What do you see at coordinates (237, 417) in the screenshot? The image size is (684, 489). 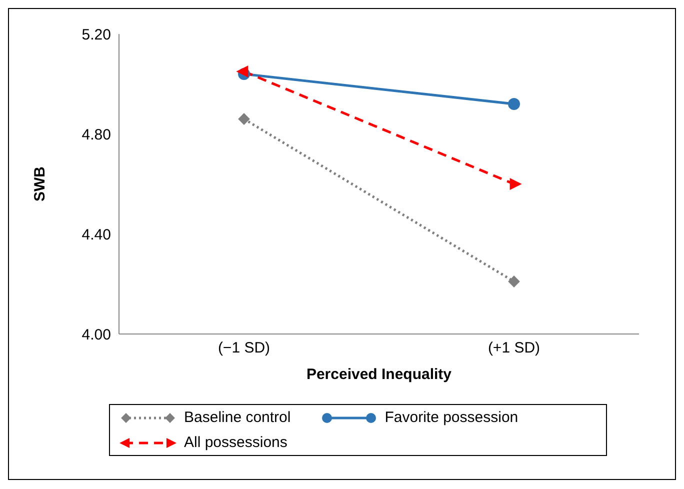 I see `legend-label: Baseline control` at bounding box center [237, 417].